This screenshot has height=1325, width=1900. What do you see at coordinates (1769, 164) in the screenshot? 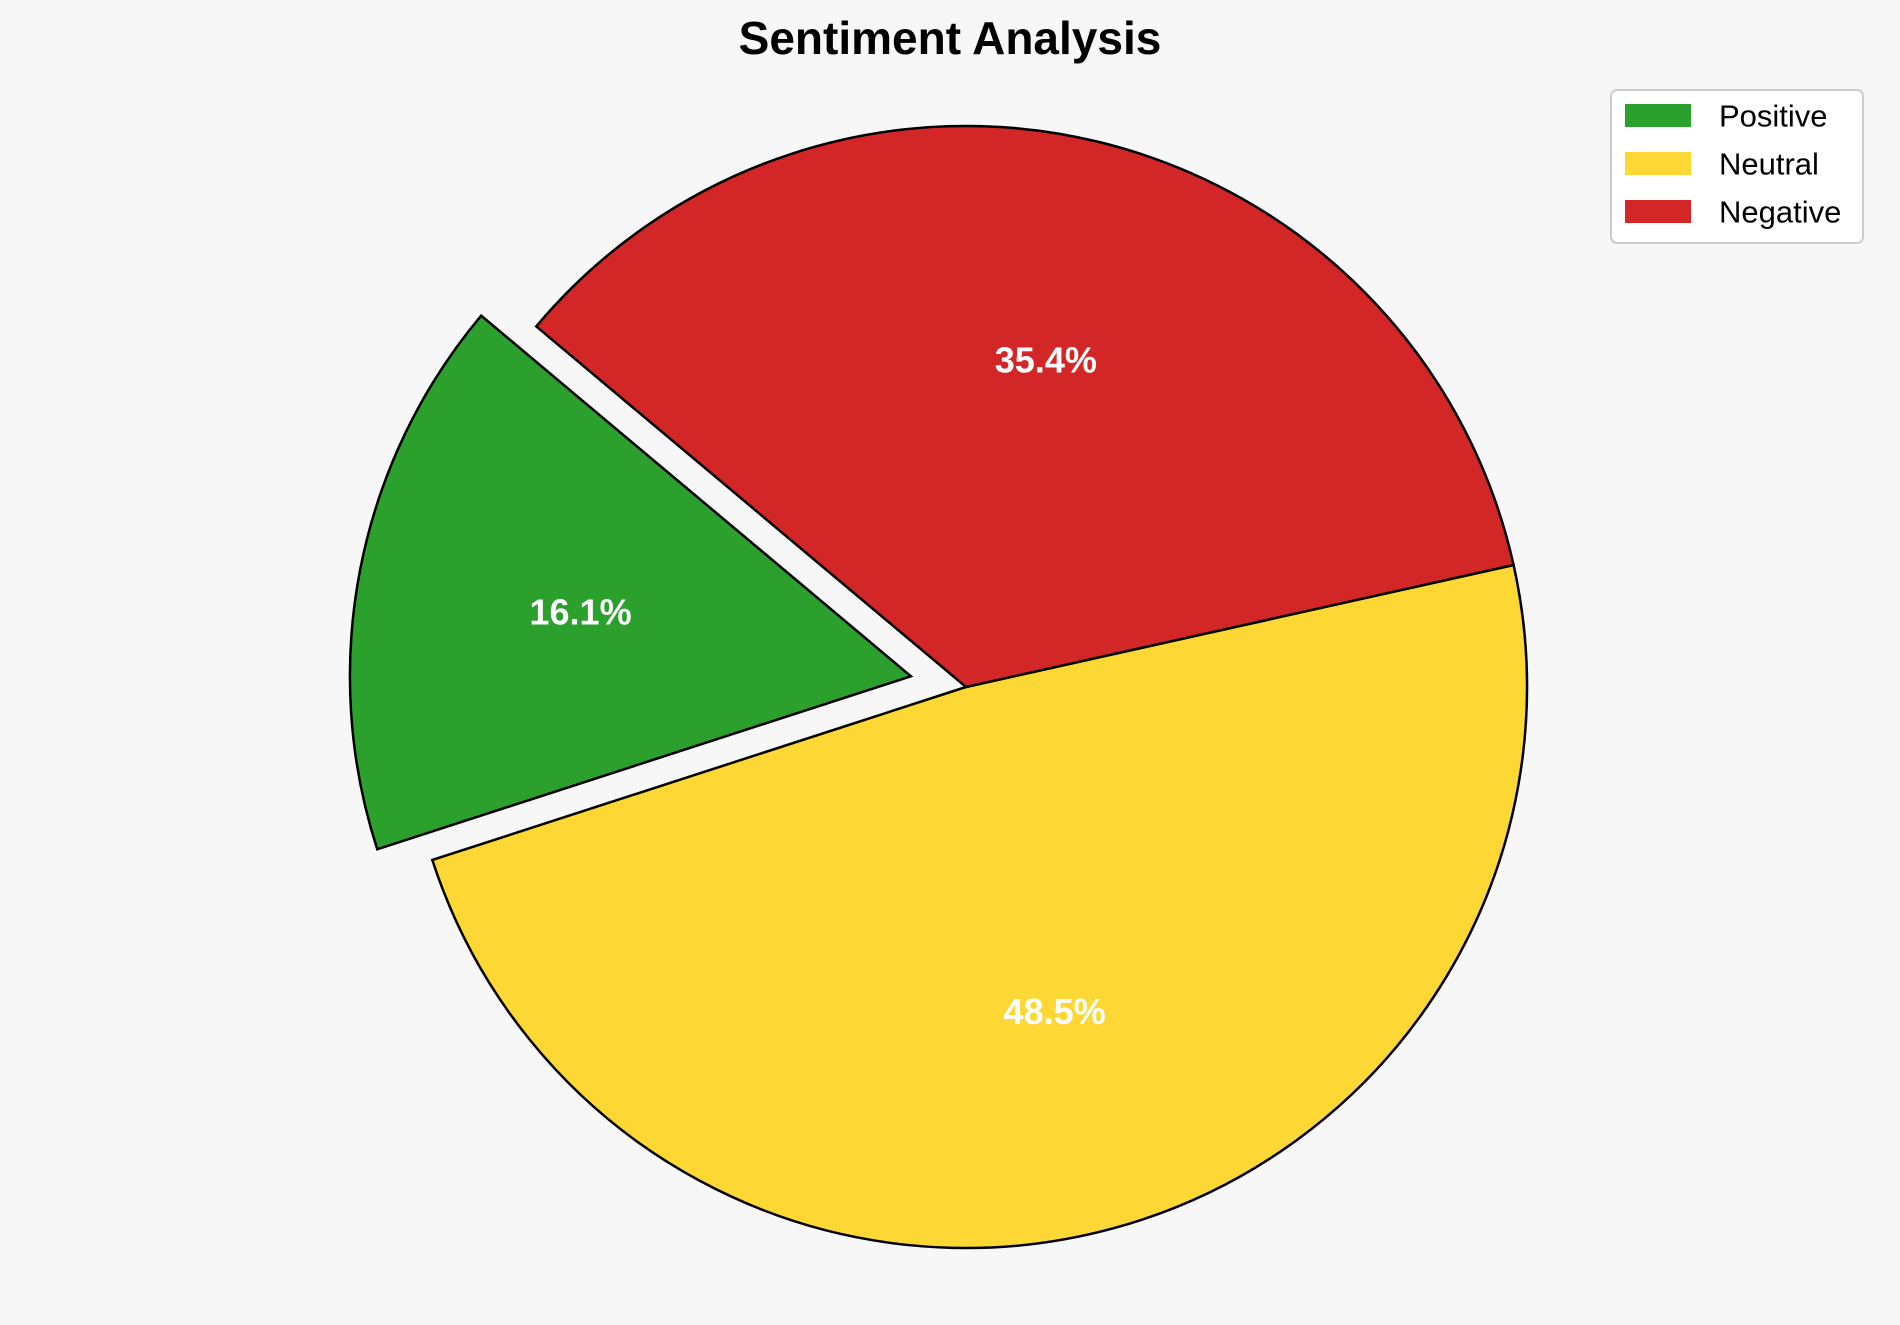
I see `legend-label-neutral: Neutral` at bounding box center [1769, 164].